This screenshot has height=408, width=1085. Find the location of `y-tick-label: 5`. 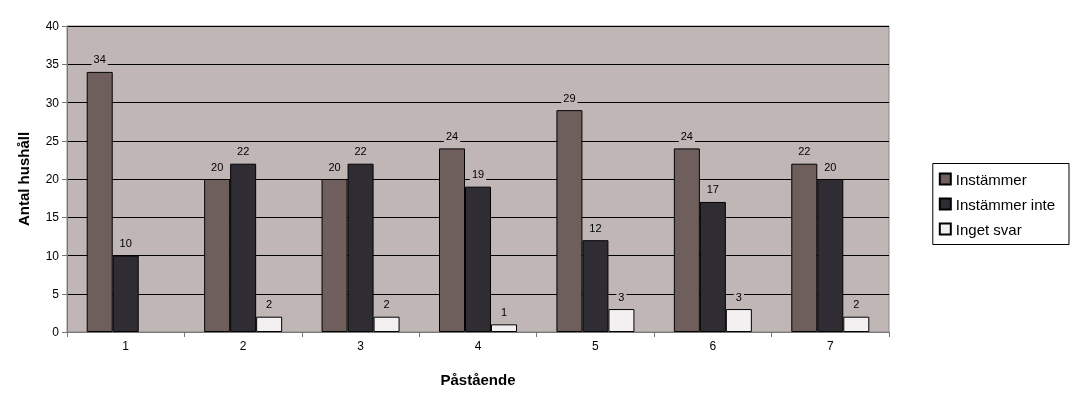

y-tick-label: 5 is located at coordinates (56, 293).